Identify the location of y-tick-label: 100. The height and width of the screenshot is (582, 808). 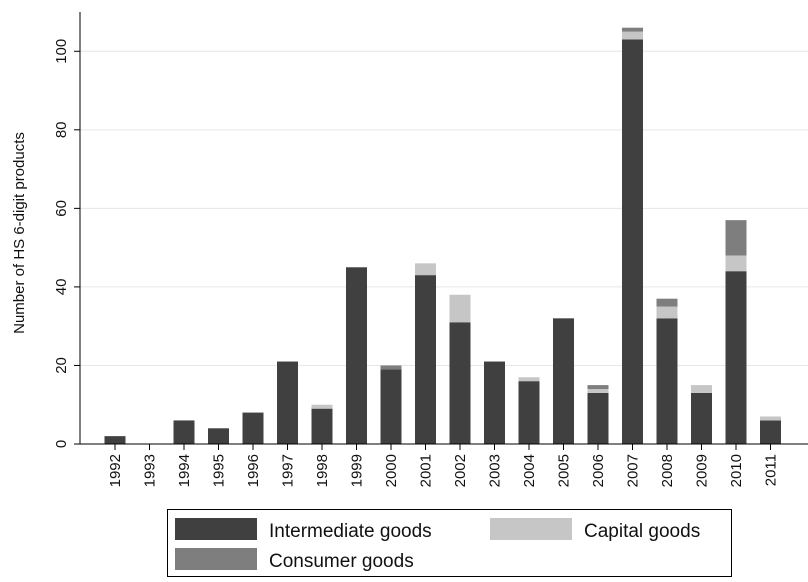
(61, 51).